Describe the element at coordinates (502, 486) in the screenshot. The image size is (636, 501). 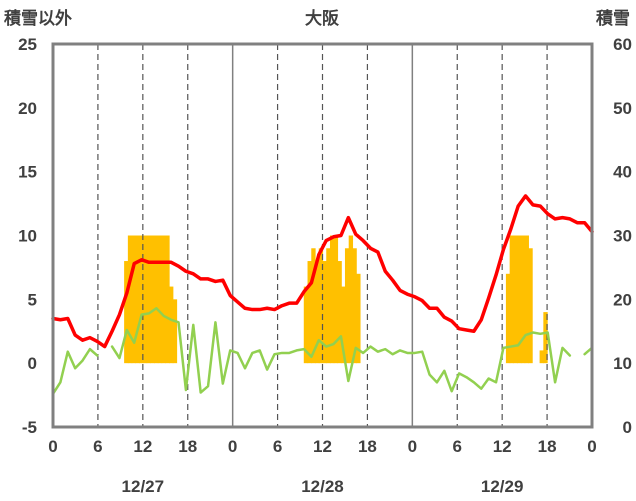
I see `date-label: 12/29` at that location.